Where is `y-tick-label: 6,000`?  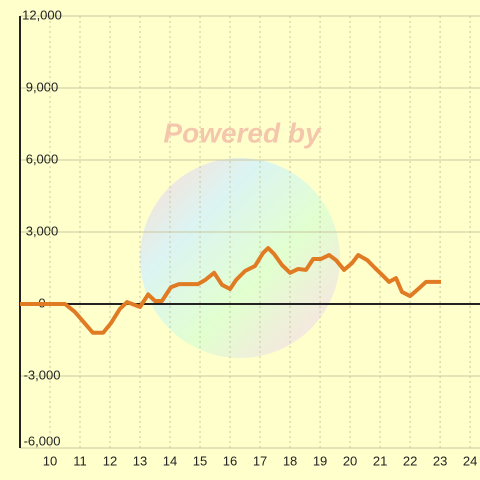
y-tick-label: 6,000 is located at coordinates (42, 158).